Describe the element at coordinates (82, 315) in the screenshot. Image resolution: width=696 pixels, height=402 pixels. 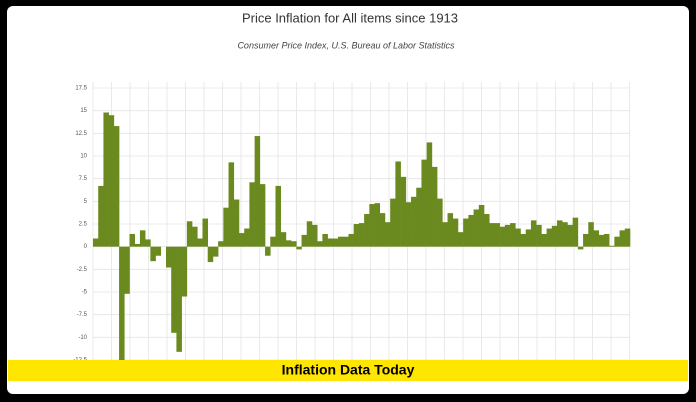
I see `y-tick-label: -7.5` at that location.